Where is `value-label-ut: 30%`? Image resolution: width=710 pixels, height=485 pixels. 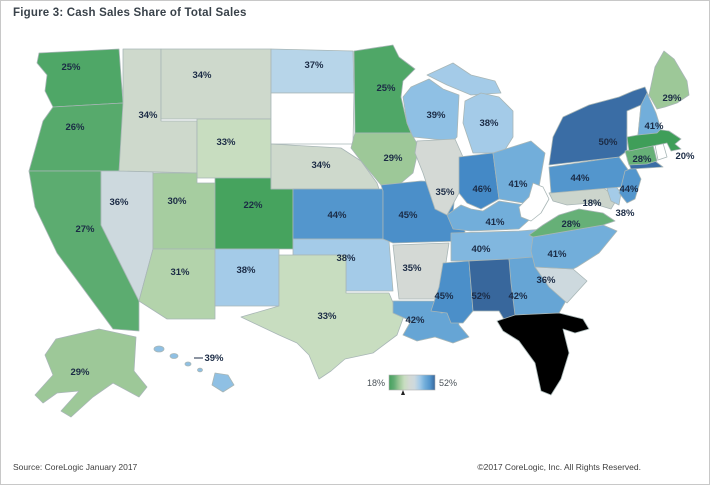 value-label-ut: 30% is located at coordinates (177, 201).